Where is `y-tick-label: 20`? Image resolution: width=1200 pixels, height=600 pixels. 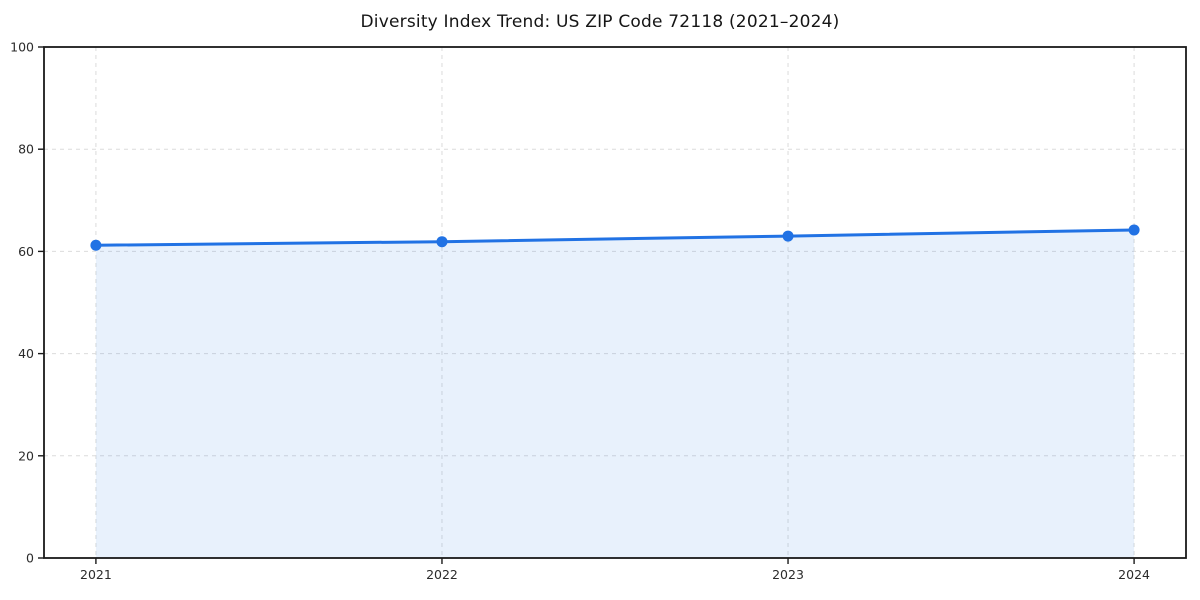
y-tick-label: 20 is located at coordinates (26, 455).